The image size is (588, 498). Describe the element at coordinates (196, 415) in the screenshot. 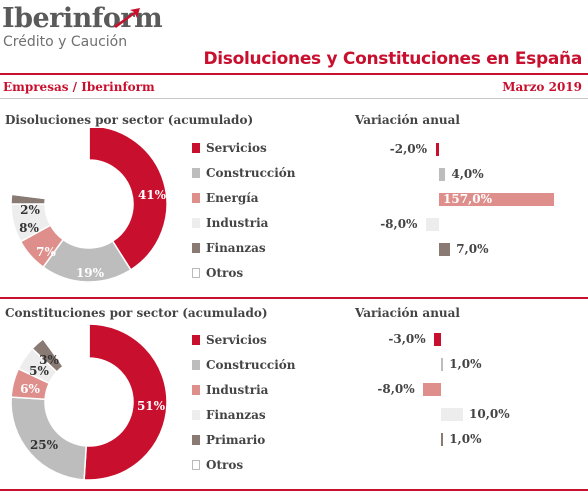

I see `constitutions-swatch-finanzas` at that location.